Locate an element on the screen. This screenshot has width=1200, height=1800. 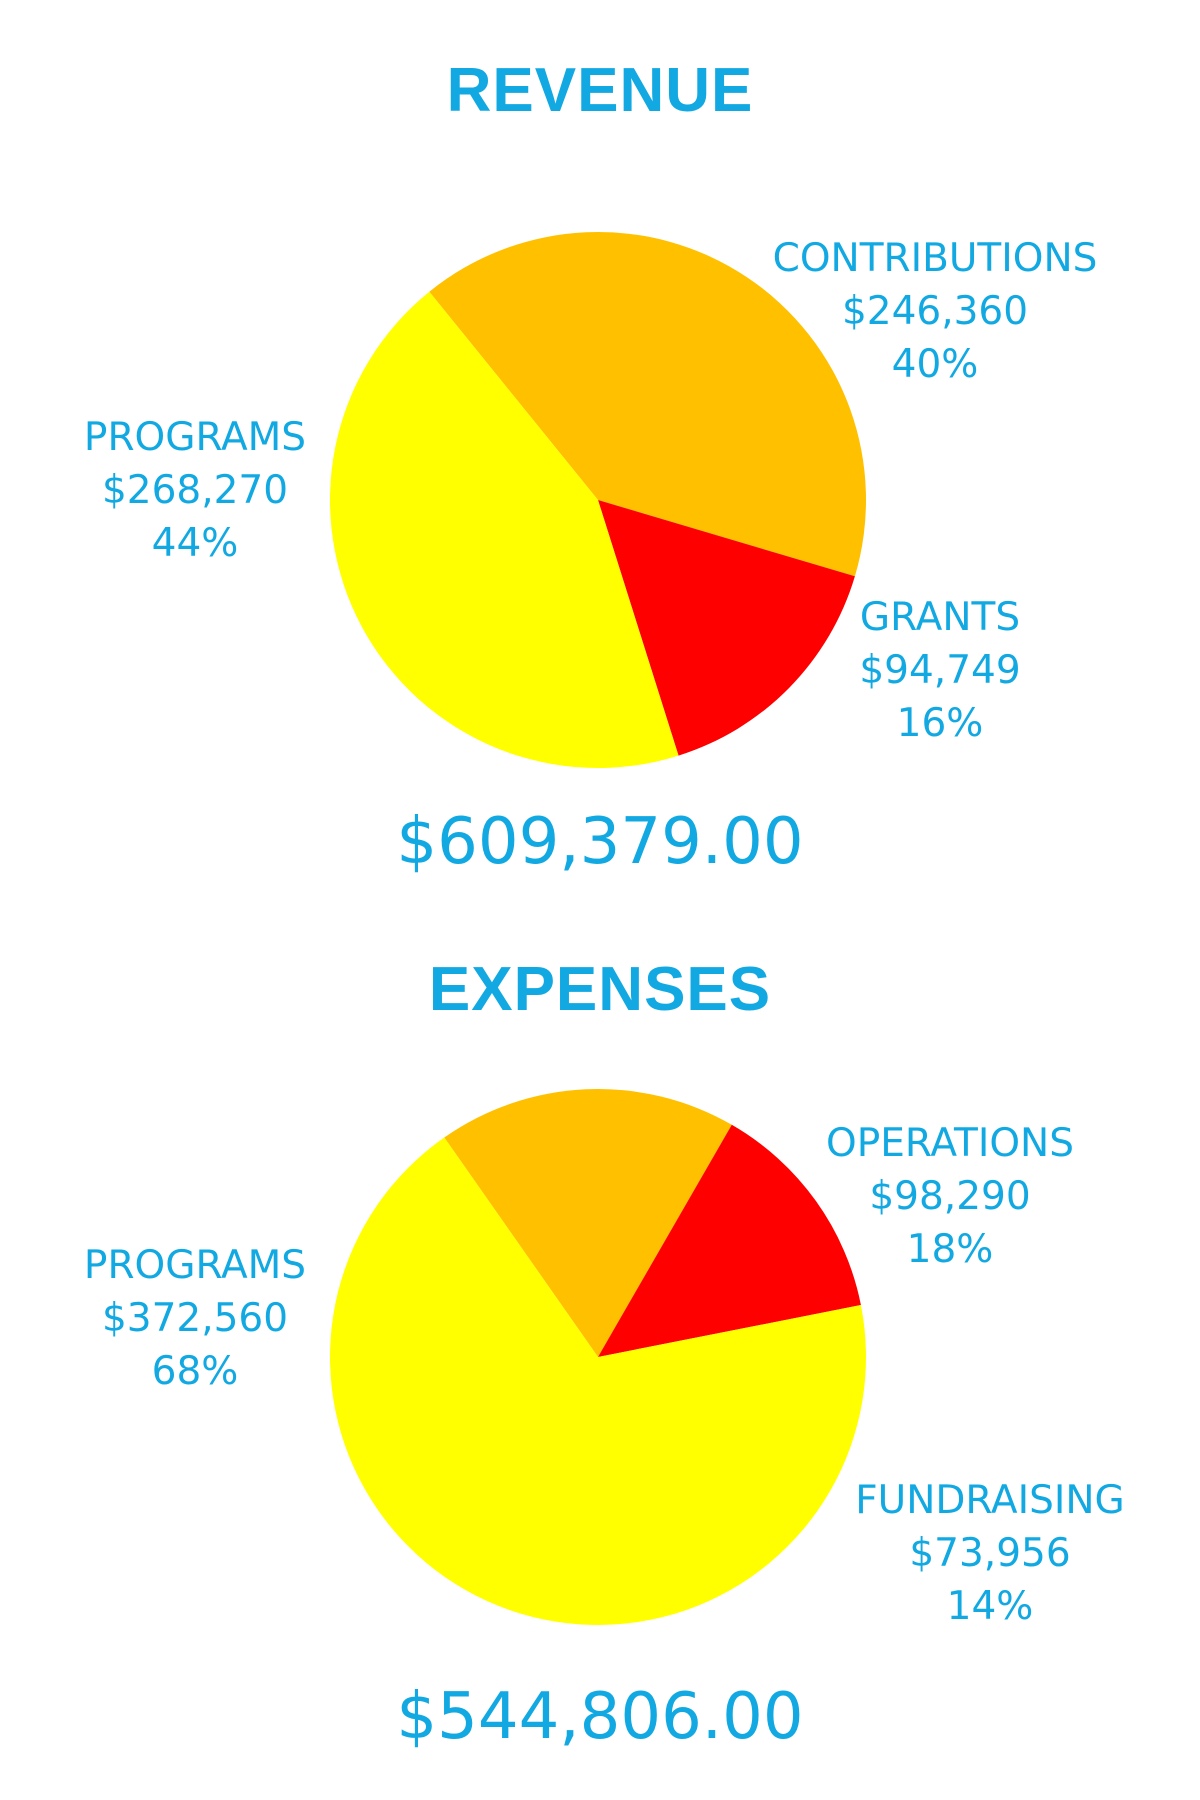
revenue-contributions-amount: $246,360 is located at coordinates (935, 311).